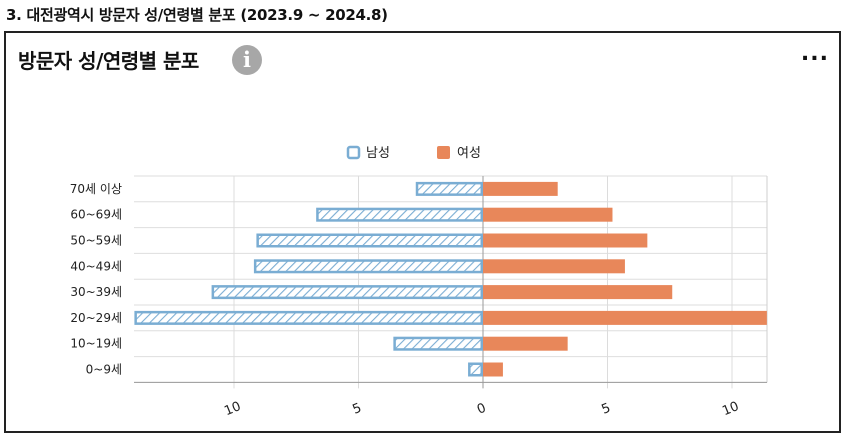 The width and height of the screenshot is (848, 439). Describe the element at coordinates (96, 241) in the screenshot. I see `category-label: 50~59세` at that location.